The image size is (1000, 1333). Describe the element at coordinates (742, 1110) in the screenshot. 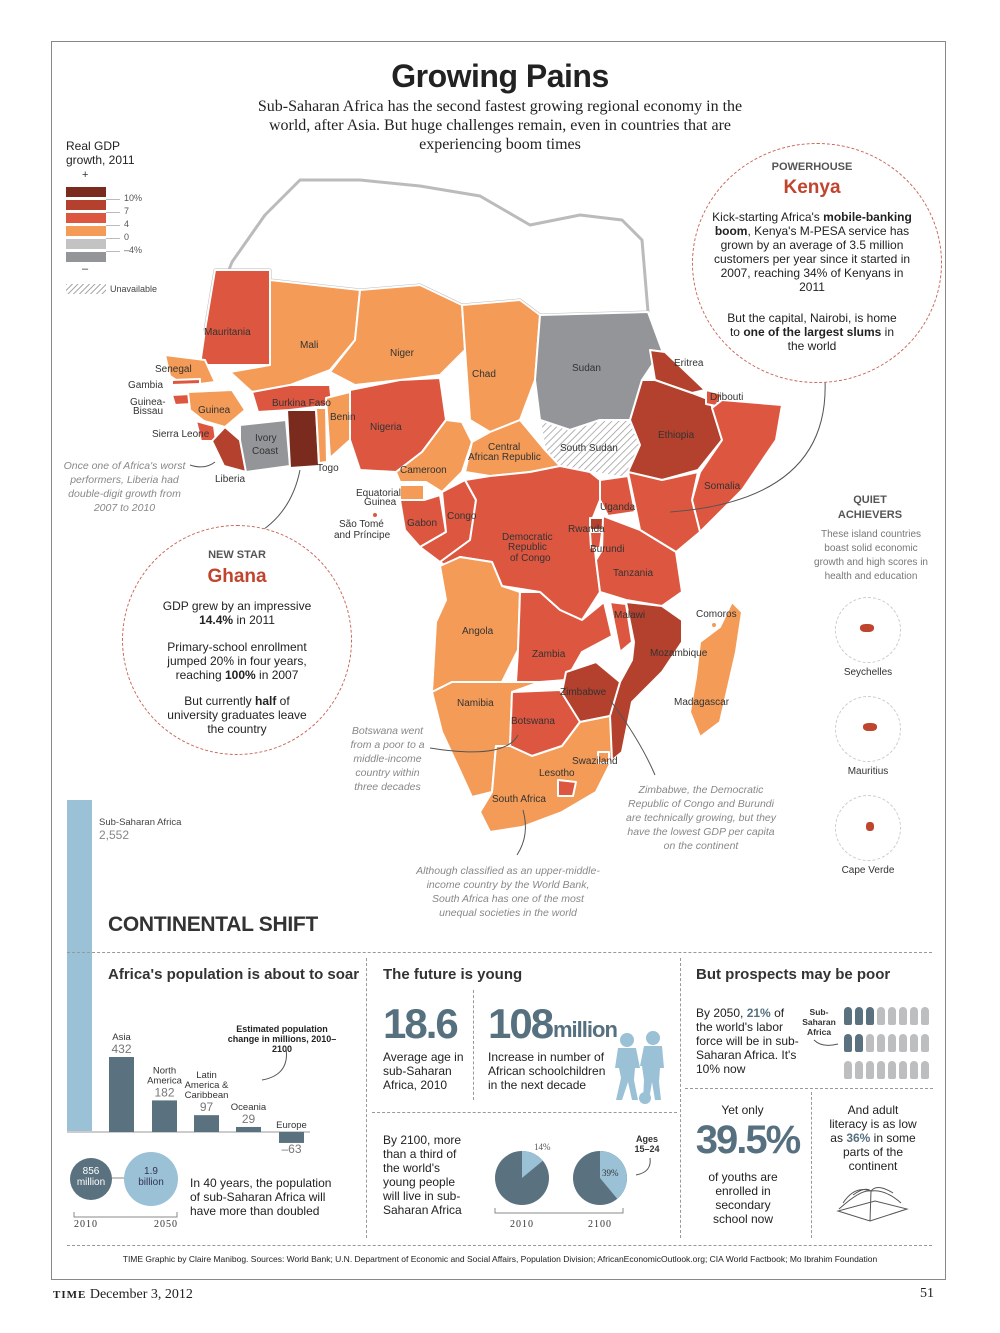

I see `enroll-pre: Yet only` at that location.